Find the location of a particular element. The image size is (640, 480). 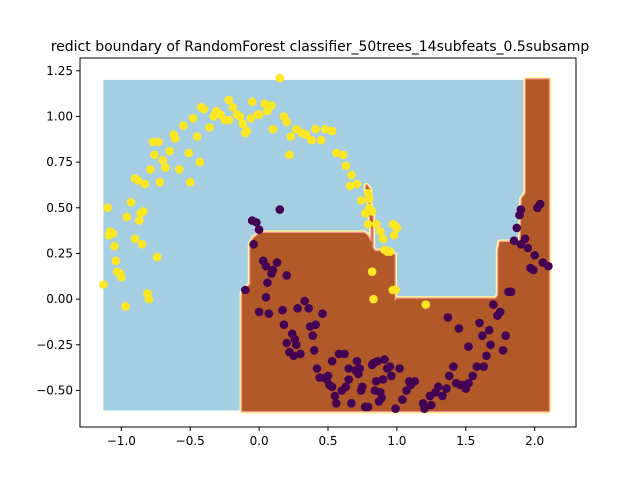

y-tick-label-0: −0.50 is located at coordinates (54, 390).